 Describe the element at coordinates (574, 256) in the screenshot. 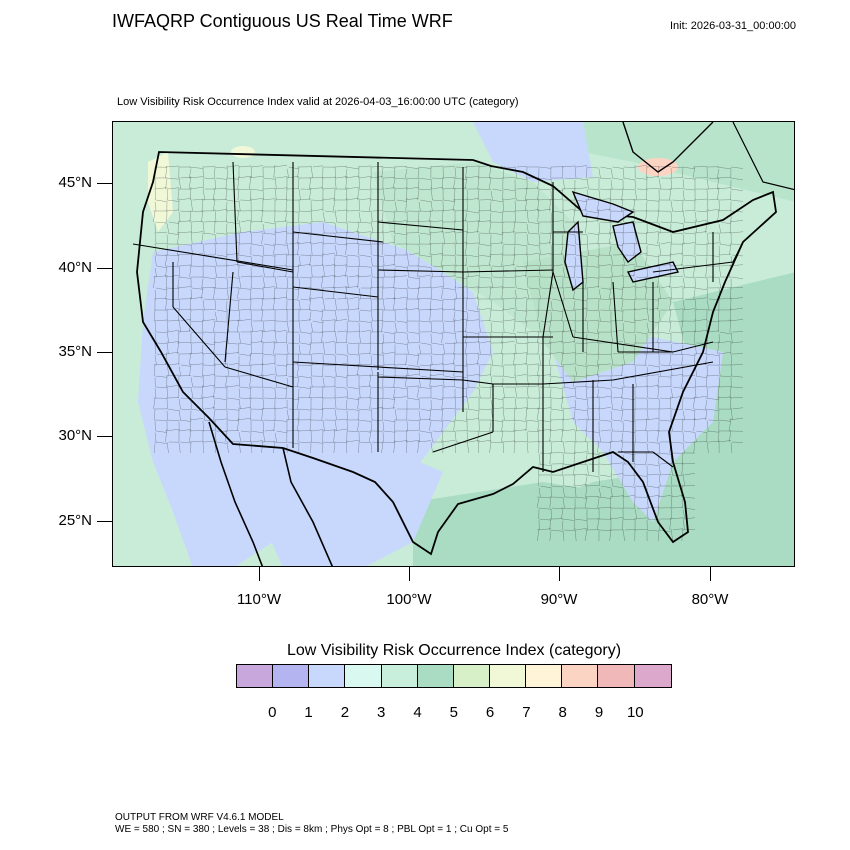

I see `lake-michigan` at that location.